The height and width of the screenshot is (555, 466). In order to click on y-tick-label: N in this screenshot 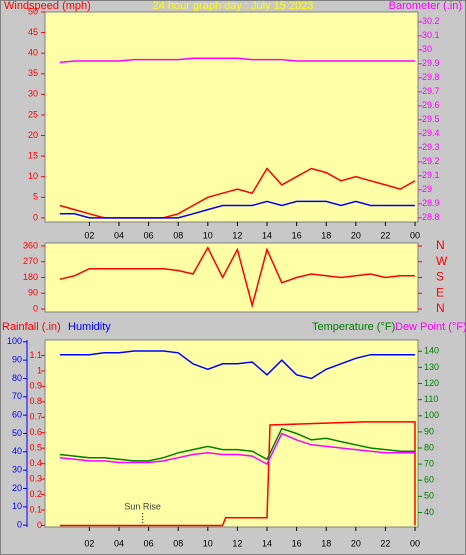, I will do `click(440, 308)`.